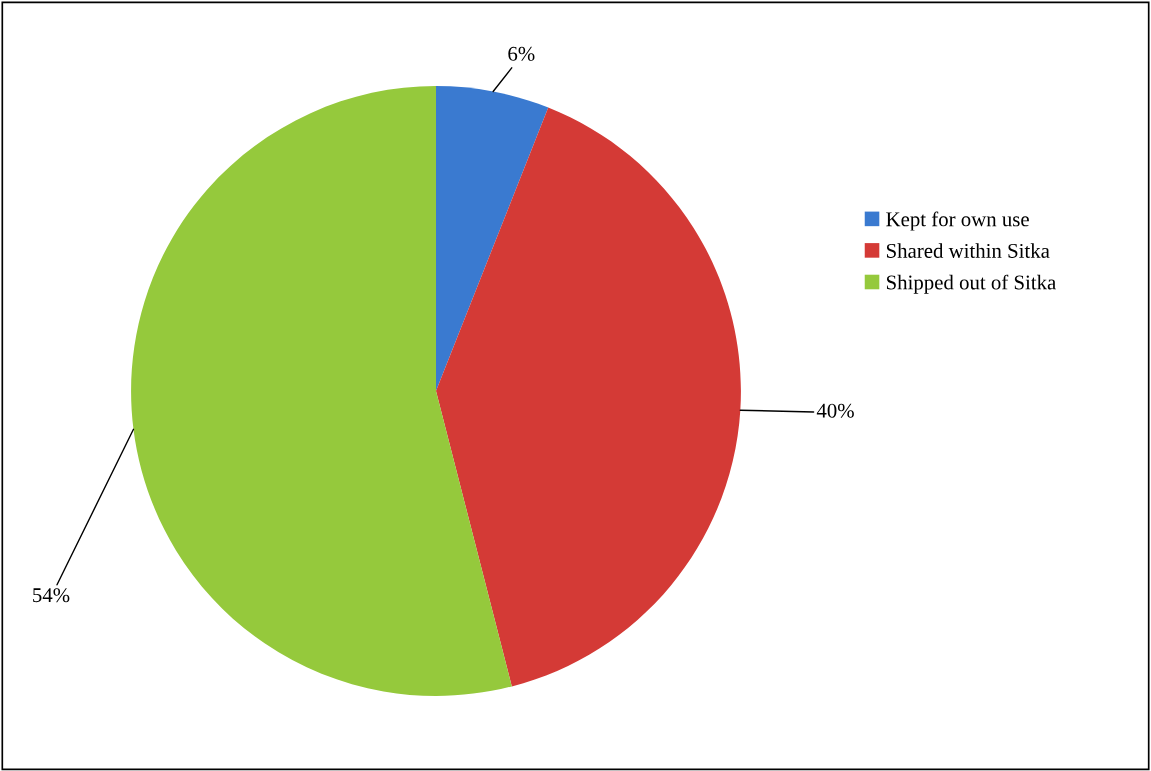 The height and width of the screenshot is (771, 1151). What do you see at coordinates (835, 410) in the screenshot?
I see `data-label: 40%` at bounding box center [835, 410].